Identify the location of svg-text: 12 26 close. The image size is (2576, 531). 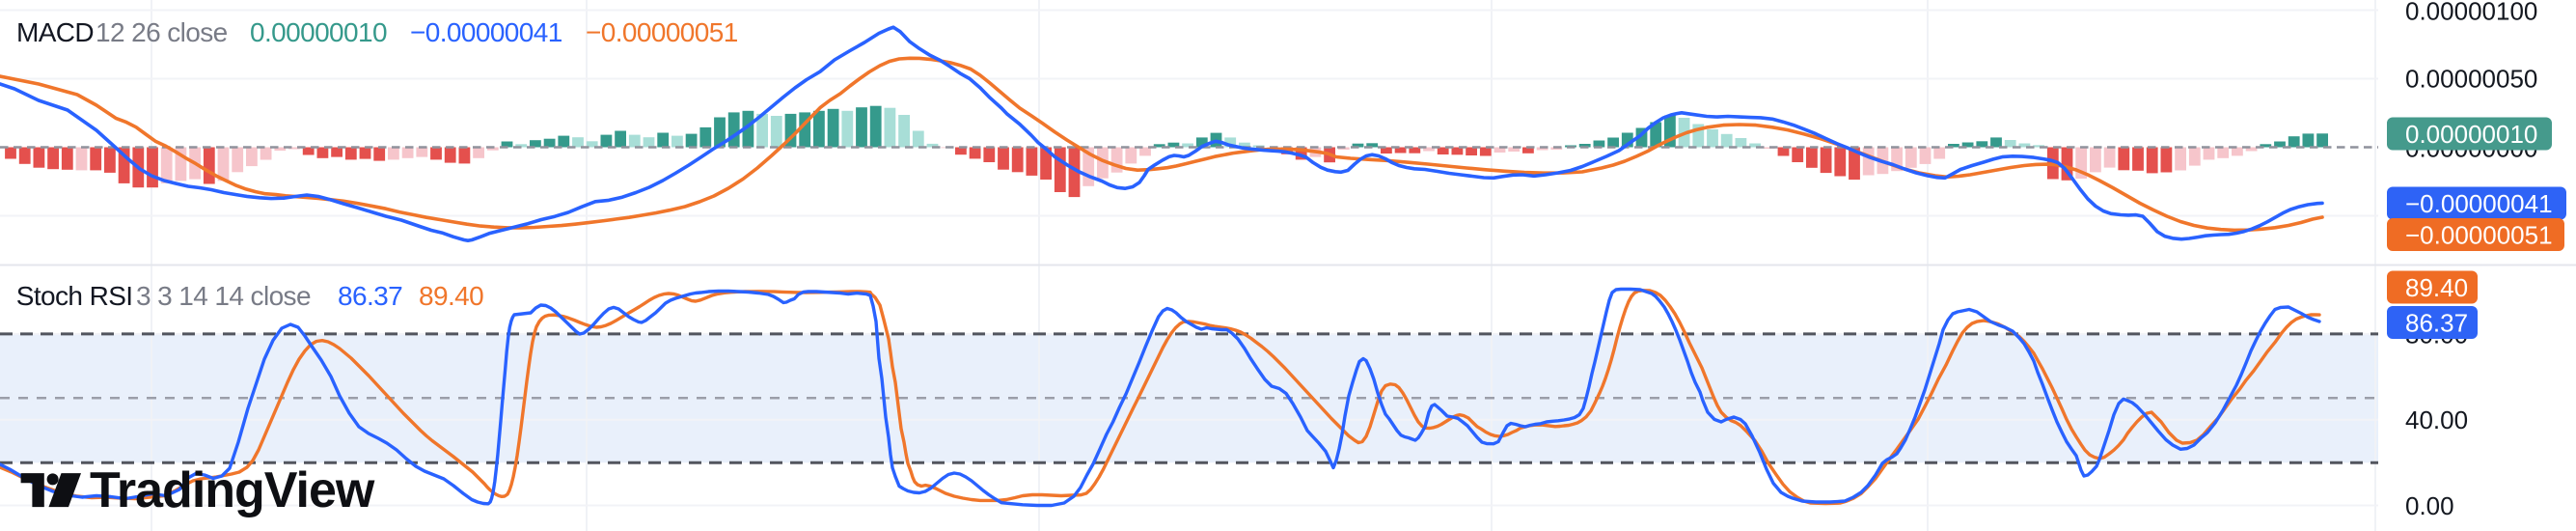
(162, 32).